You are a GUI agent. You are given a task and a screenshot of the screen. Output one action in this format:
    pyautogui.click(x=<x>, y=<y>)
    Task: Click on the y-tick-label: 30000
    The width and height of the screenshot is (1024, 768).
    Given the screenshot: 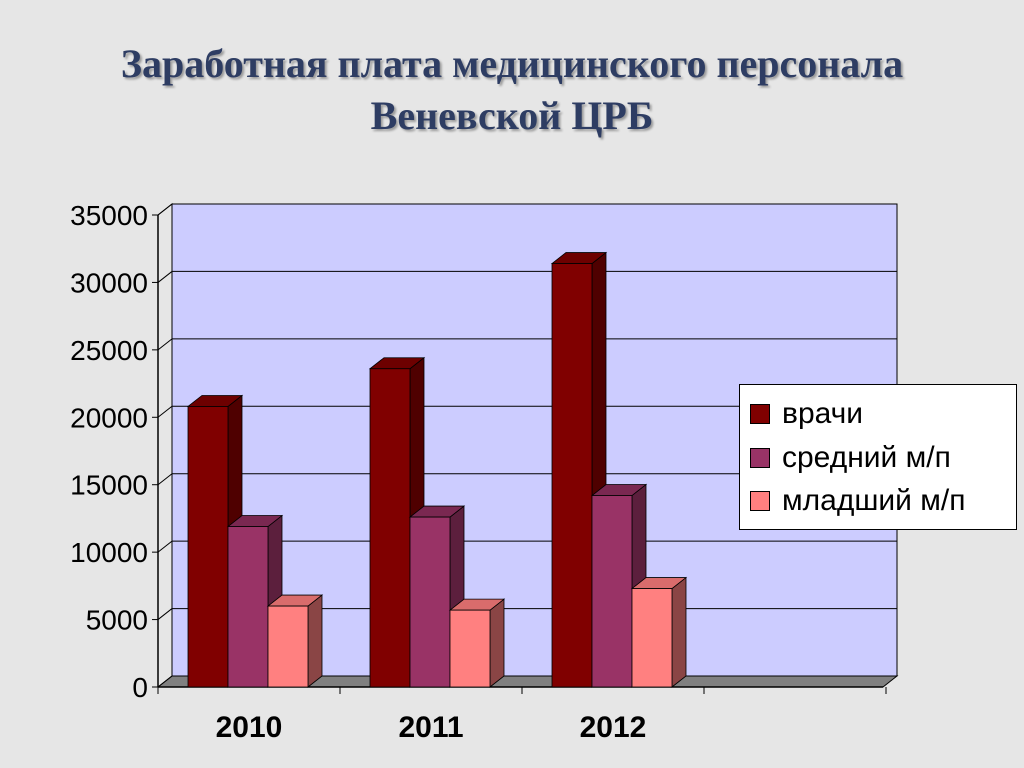 What is the action you would take?
    pyautogui.click(x=109, y=282)
    